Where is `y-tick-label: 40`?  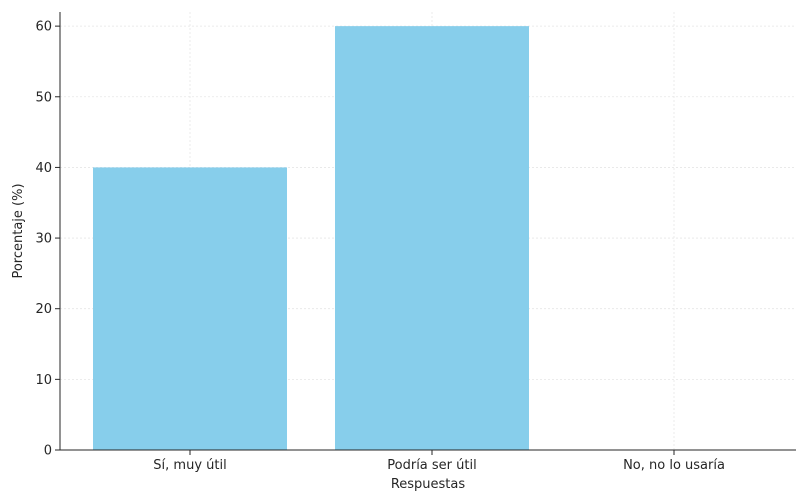 y-tick-label: 40 is located at coordinates (43, 168).